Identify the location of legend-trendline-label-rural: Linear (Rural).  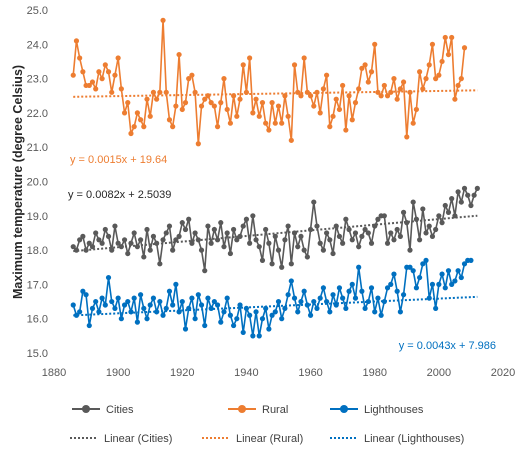
(269, 439).